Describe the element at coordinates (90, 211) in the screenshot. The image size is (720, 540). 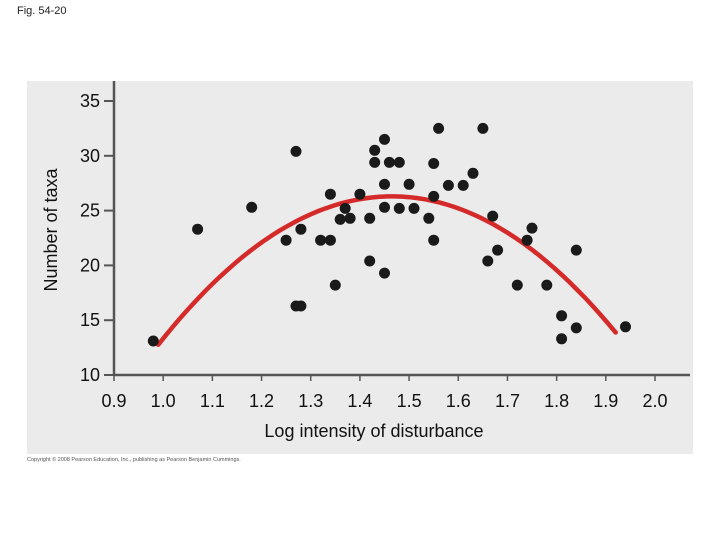
I see `y-tick-label: 25` at that location.